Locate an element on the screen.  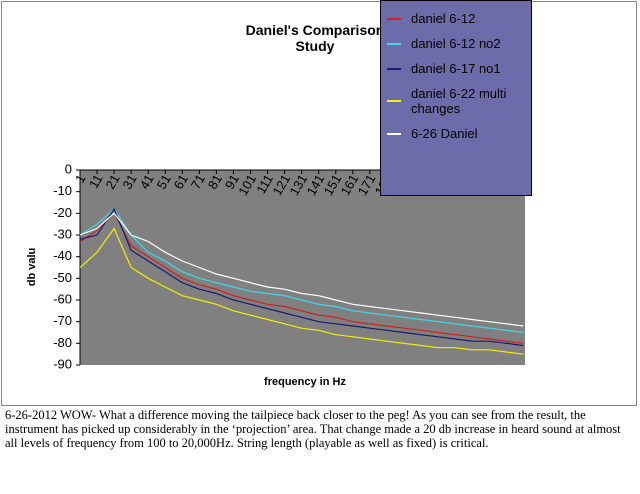
legend-entry: daniel 6-17 no1 is located at coordinates (459, 68).